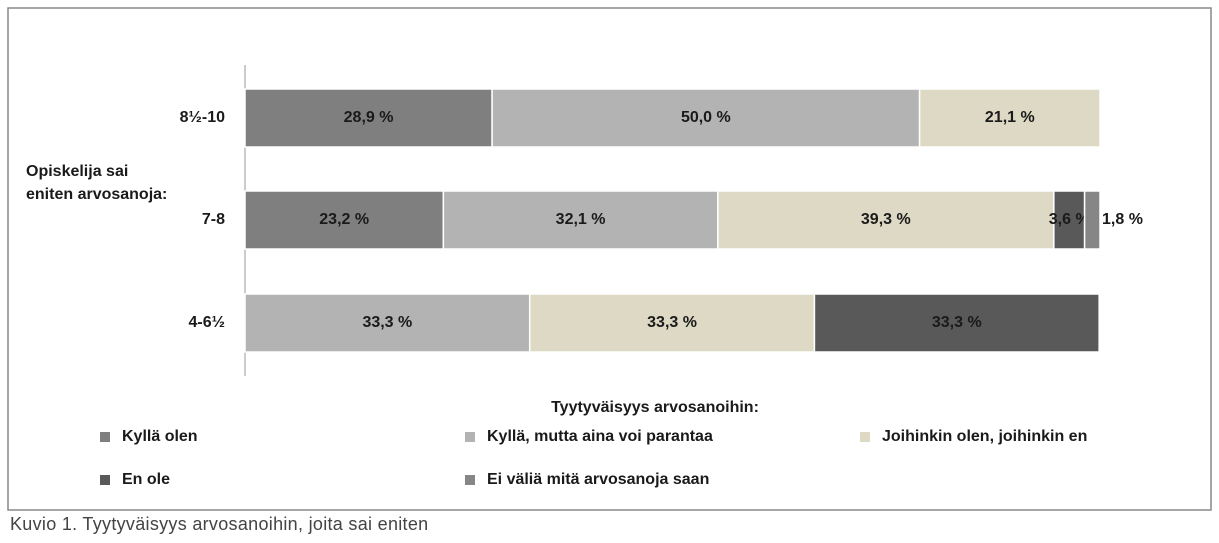 The image size is (1219, 543). I want to click on legend-label: En ole, so click(146, 479).